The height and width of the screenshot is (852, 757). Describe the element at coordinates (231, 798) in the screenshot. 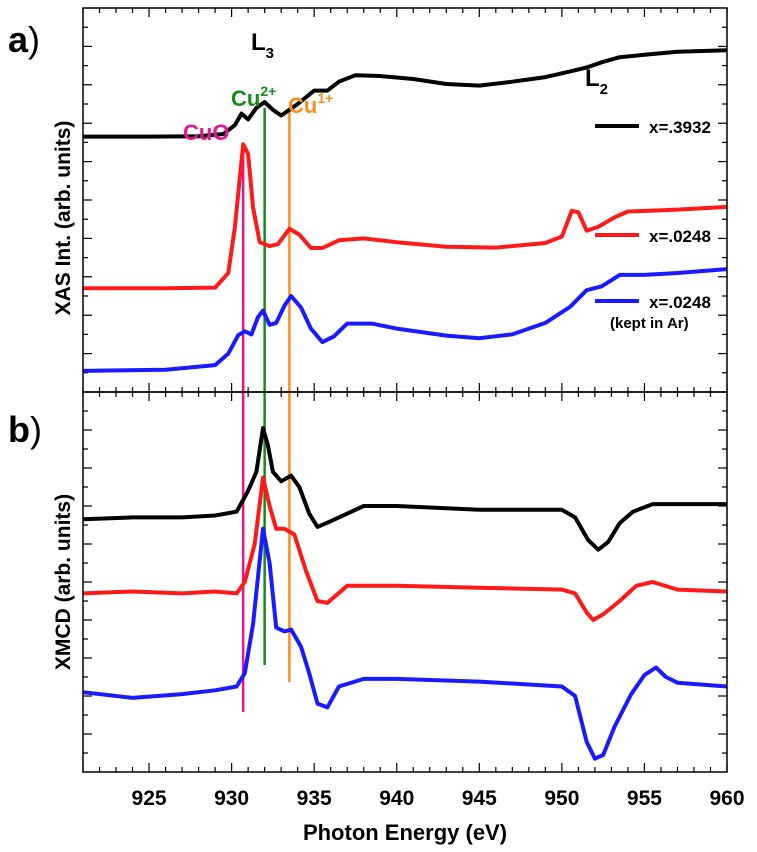

I see `x-tick-label: 930` at that location.